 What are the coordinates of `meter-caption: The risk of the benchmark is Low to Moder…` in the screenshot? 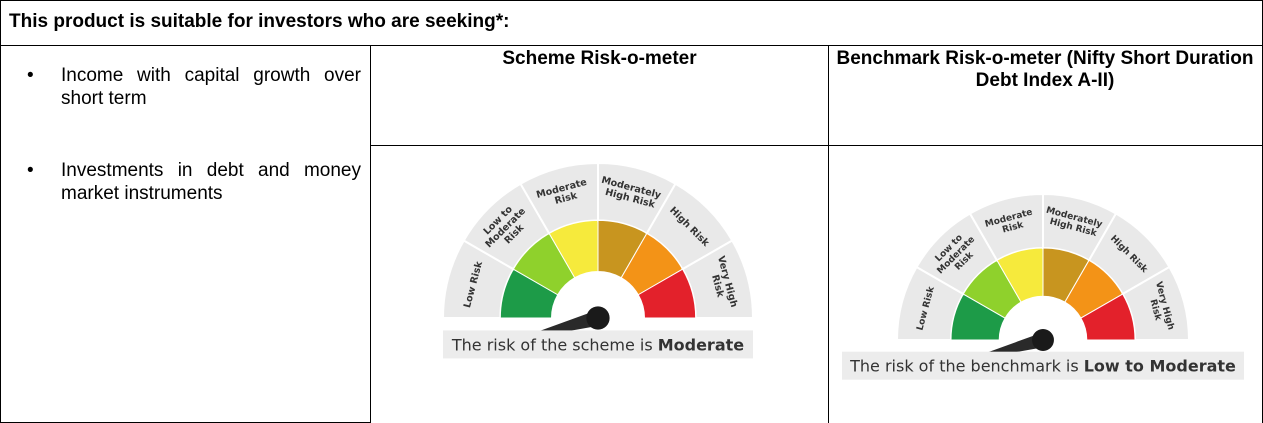 It's located at (1042, 366).